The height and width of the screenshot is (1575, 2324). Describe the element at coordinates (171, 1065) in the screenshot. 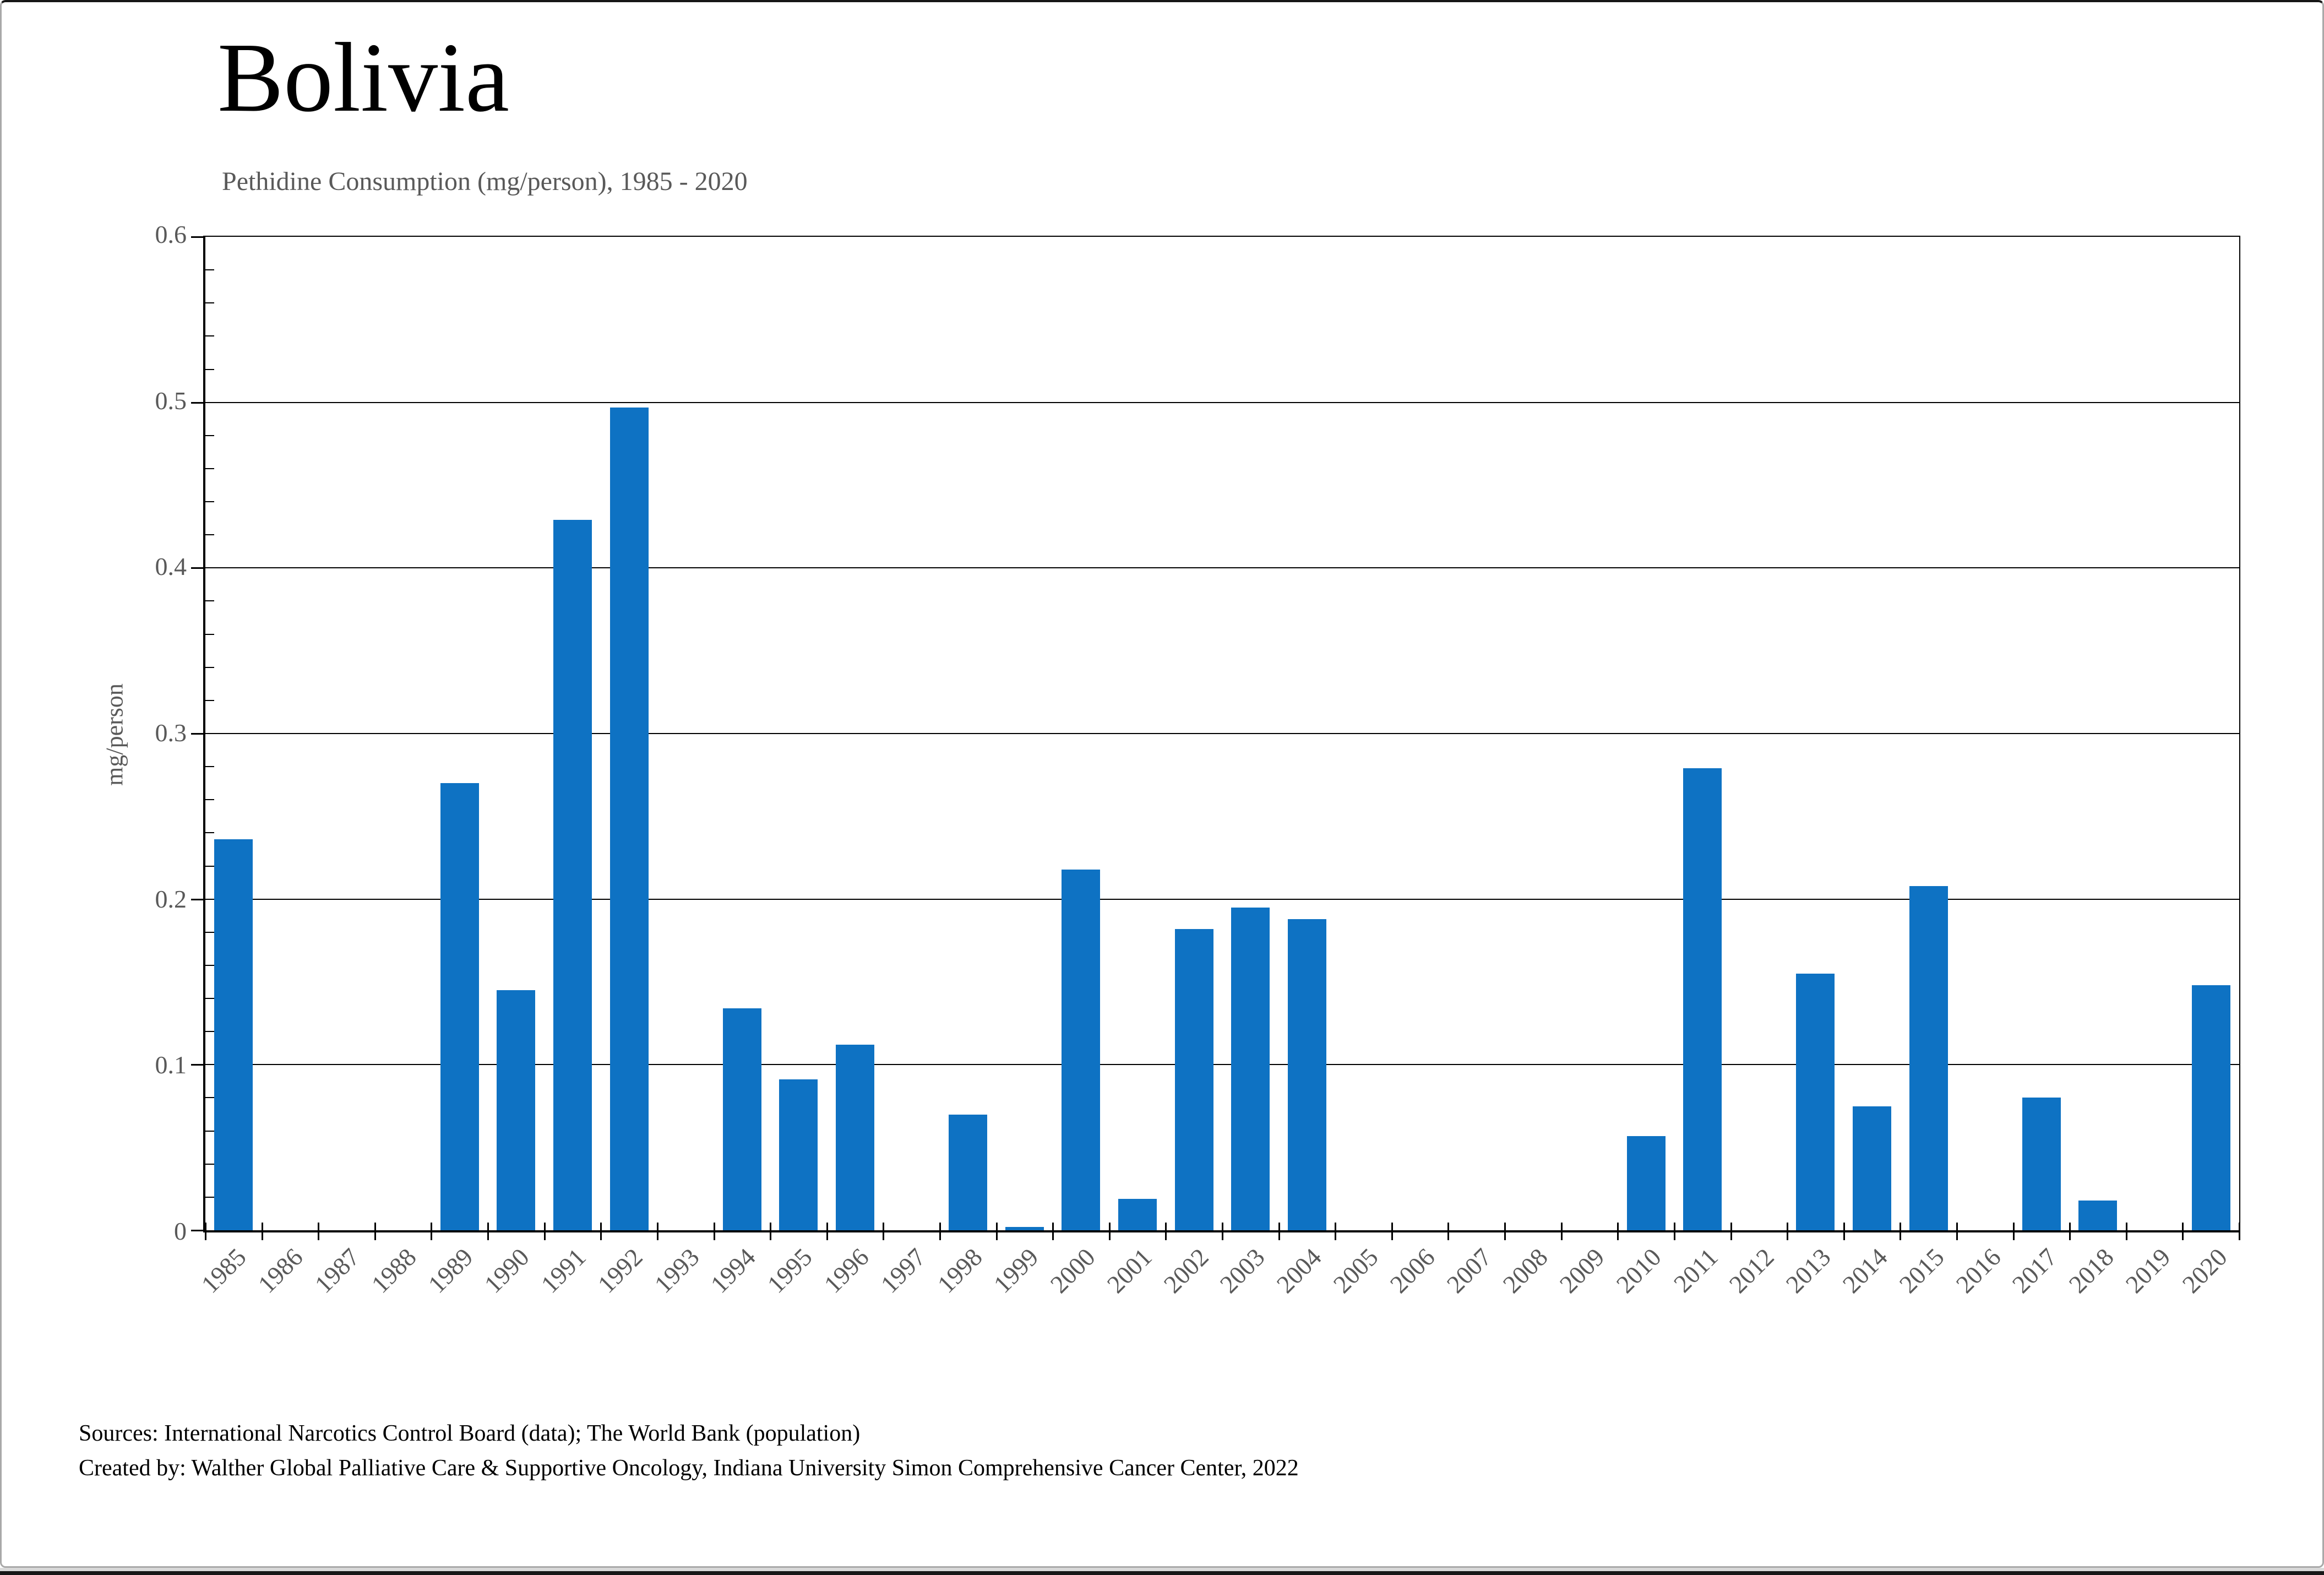

I see `y-tick-label: 0.1` at that location.